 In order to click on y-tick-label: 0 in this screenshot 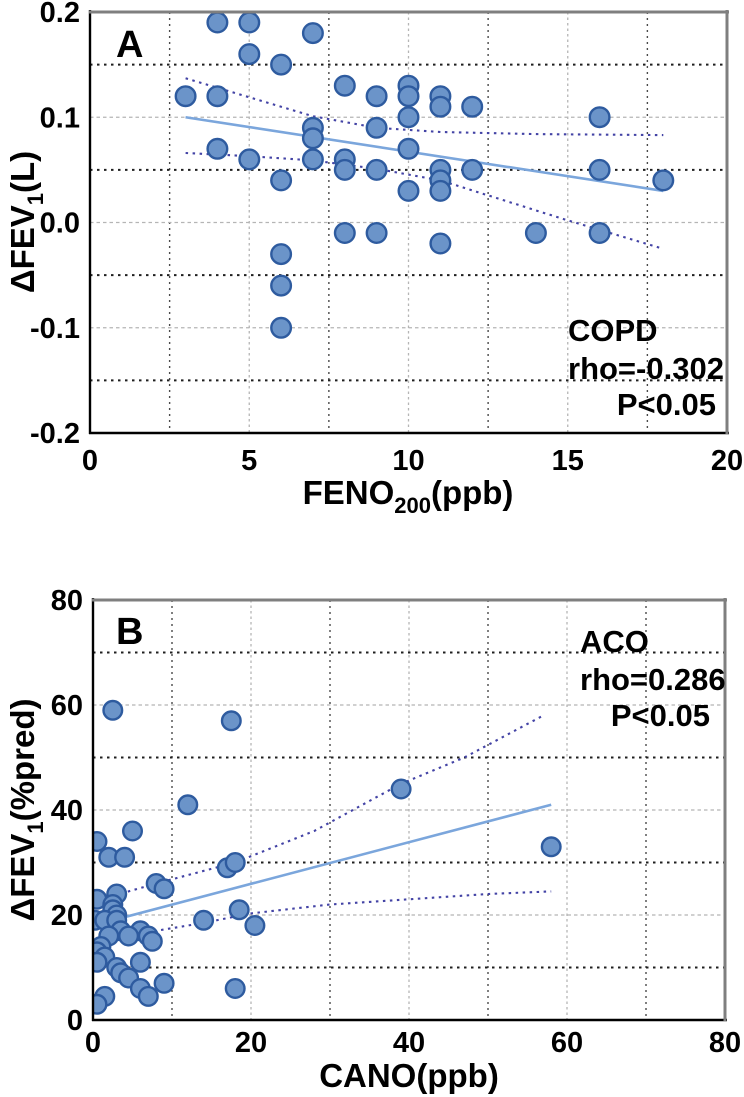, I will do `click(75, 1021)`.